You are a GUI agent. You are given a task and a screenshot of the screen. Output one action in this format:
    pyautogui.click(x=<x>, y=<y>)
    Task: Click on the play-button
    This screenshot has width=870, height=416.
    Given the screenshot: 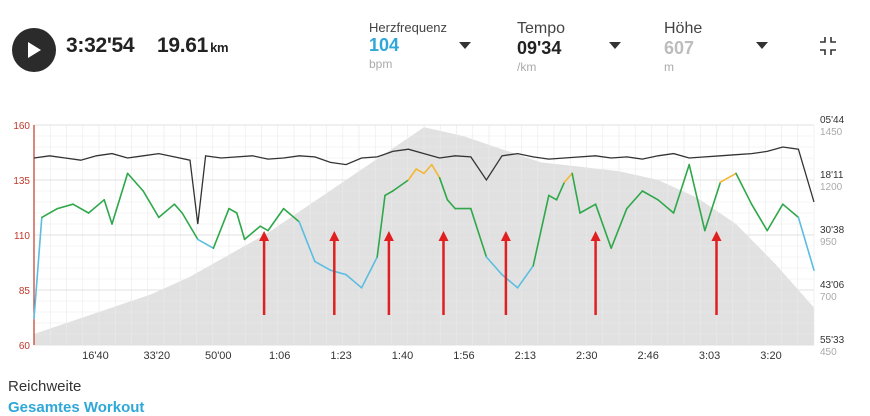 What is the action you would take?
    pyautogui.click(x=34, y=50)
    